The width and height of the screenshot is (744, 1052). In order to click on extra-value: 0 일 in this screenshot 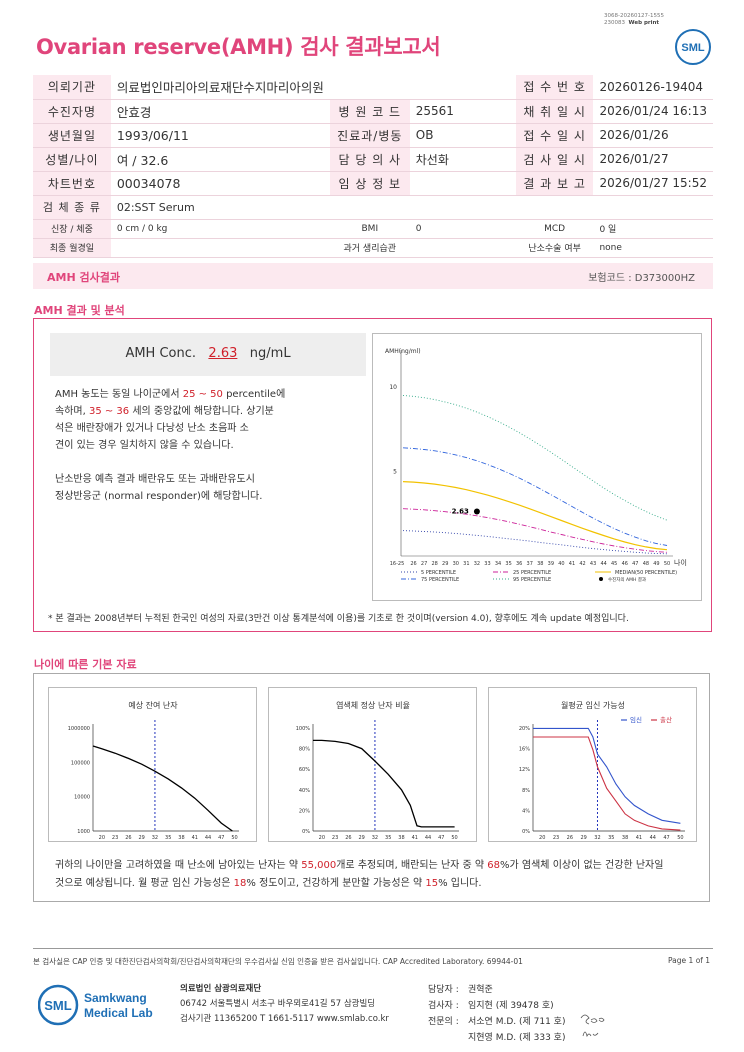, I will do `click(653, 229)`.